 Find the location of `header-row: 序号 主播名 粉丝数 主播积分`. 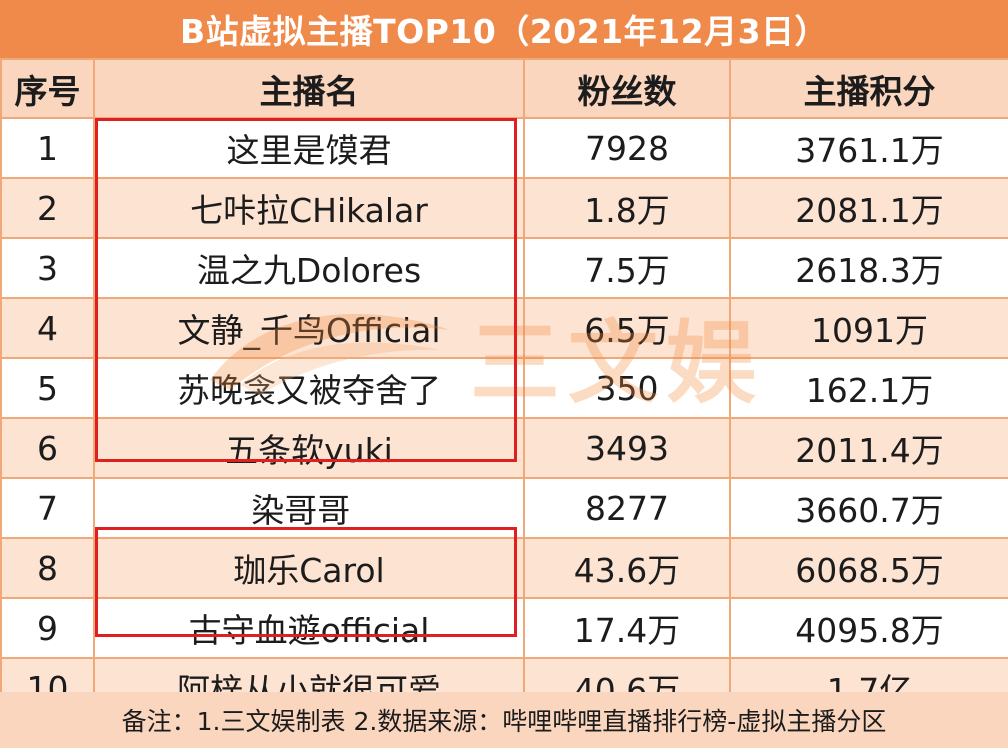

header-row: 序号 主播名 粉丝数 主播积分 is located at coordinates (504, 88).